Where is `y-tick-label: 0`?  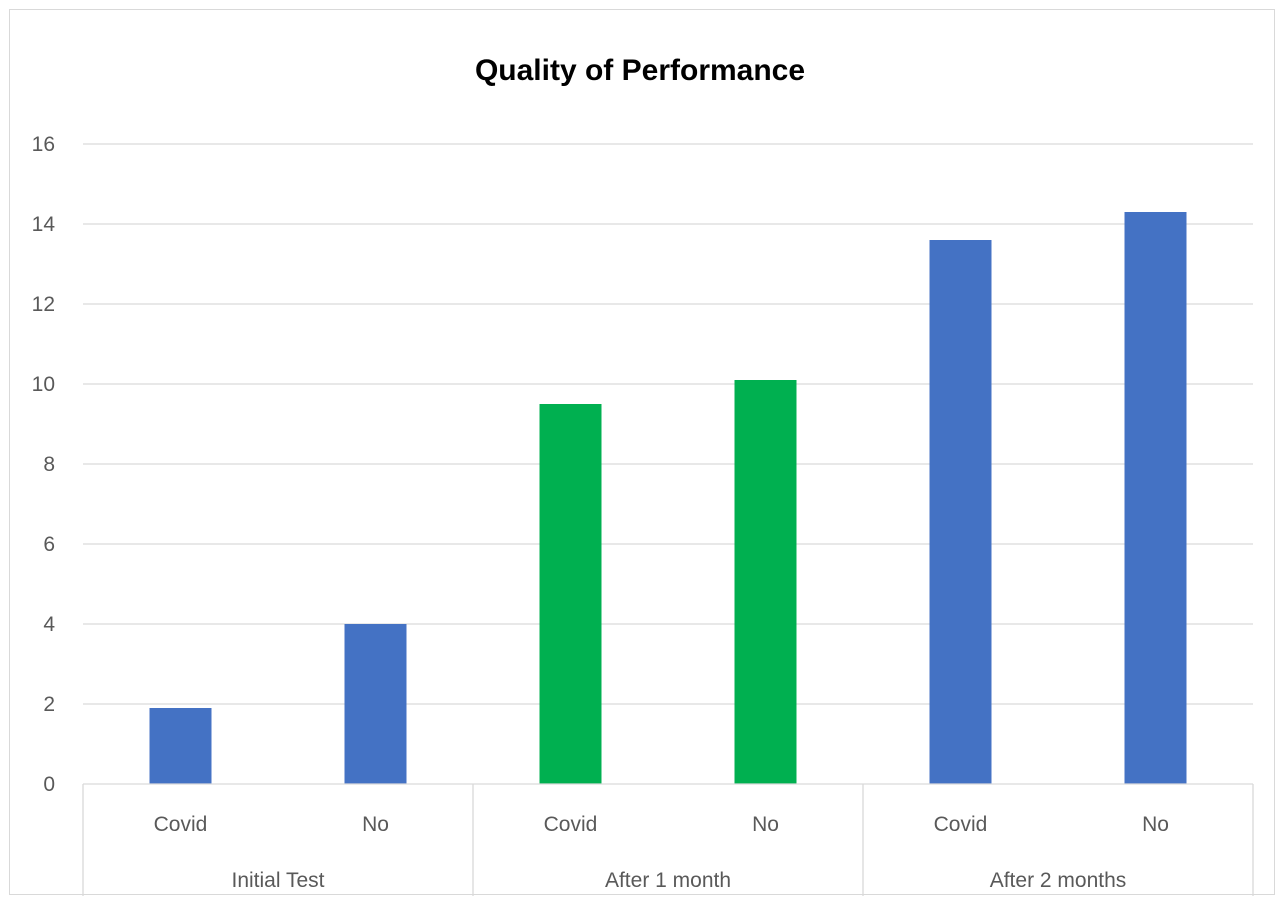 y-tick-label: 0 is located at coordinates (49, 784).